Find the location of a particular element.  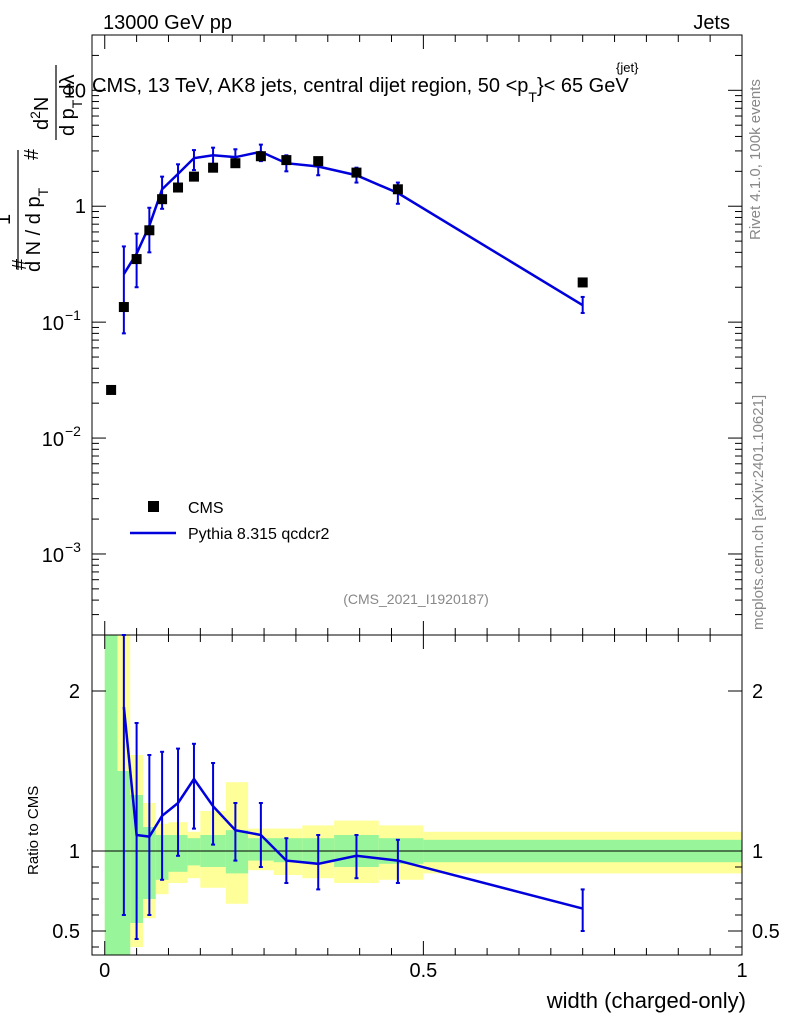

ratio-y-tick-label-right: 0.5 is located at coordinates (766, 932).